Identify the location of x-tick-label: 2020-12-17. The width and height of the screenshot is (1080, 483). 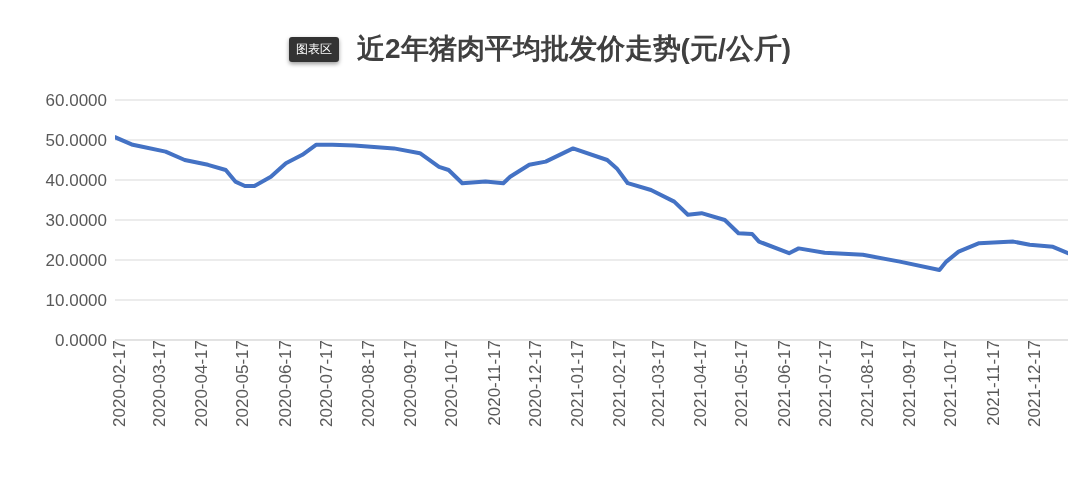
(535, 383).